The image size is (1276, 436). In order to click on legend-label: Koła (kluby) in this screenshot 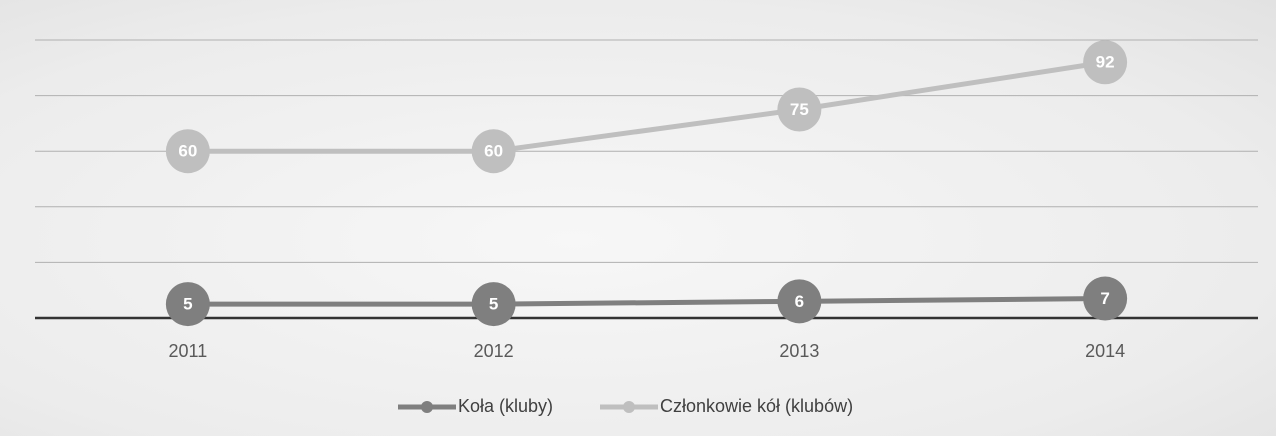, I will do `click(505, 406)`.